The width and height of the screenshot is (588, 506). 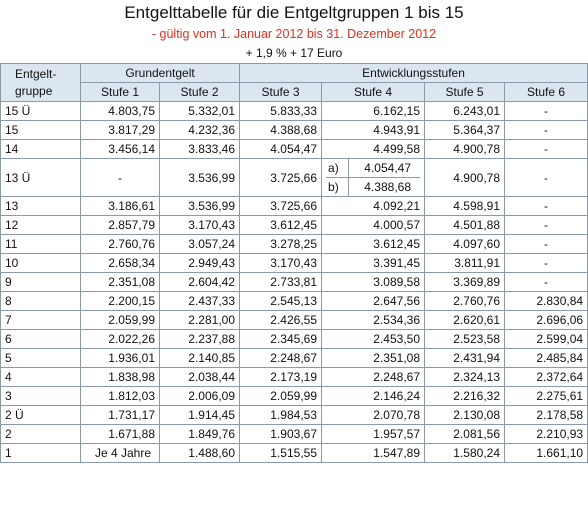 What do you see at coordinates (120, 225) in the screenshot?
I see `cell-stufe-1: 2.857,79` at bounding box center [120, 225].